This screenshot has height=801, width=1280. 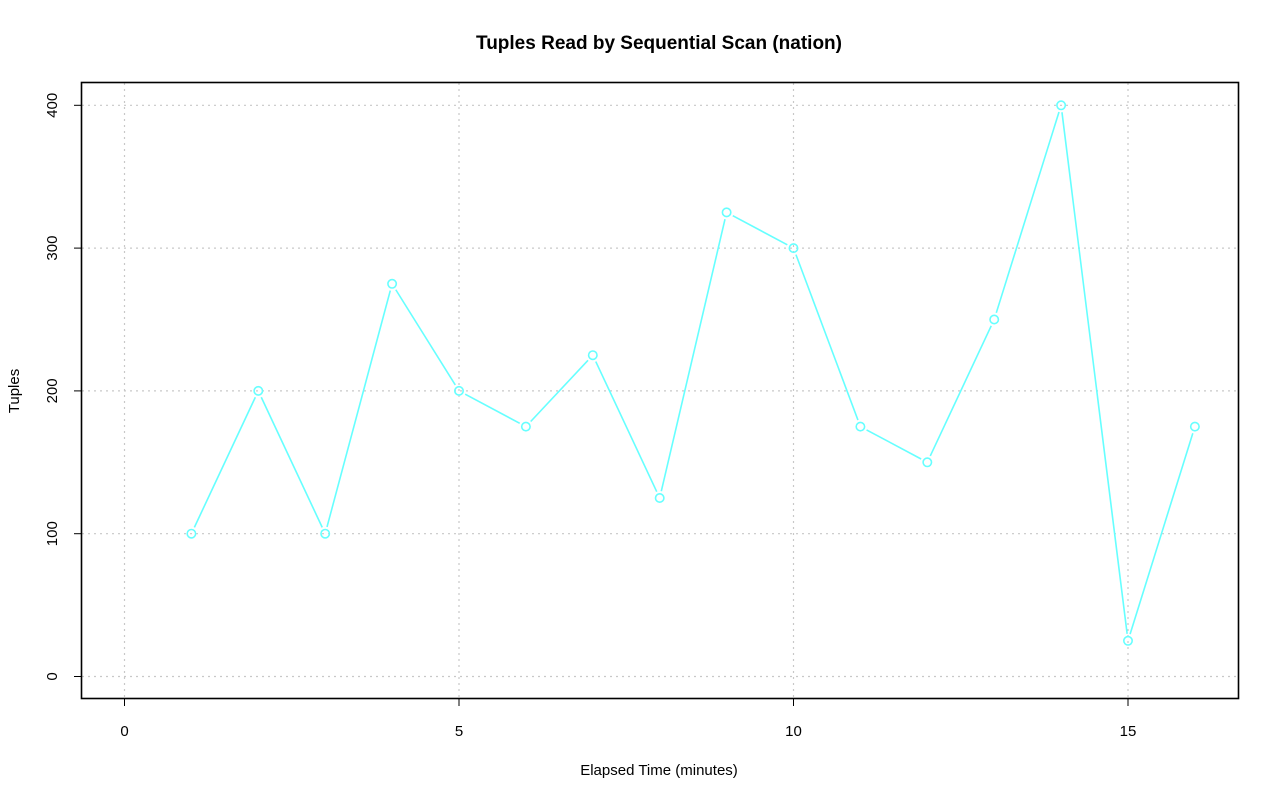 I want to click on x-tick-label: 15, so click(x=1128, y=731).